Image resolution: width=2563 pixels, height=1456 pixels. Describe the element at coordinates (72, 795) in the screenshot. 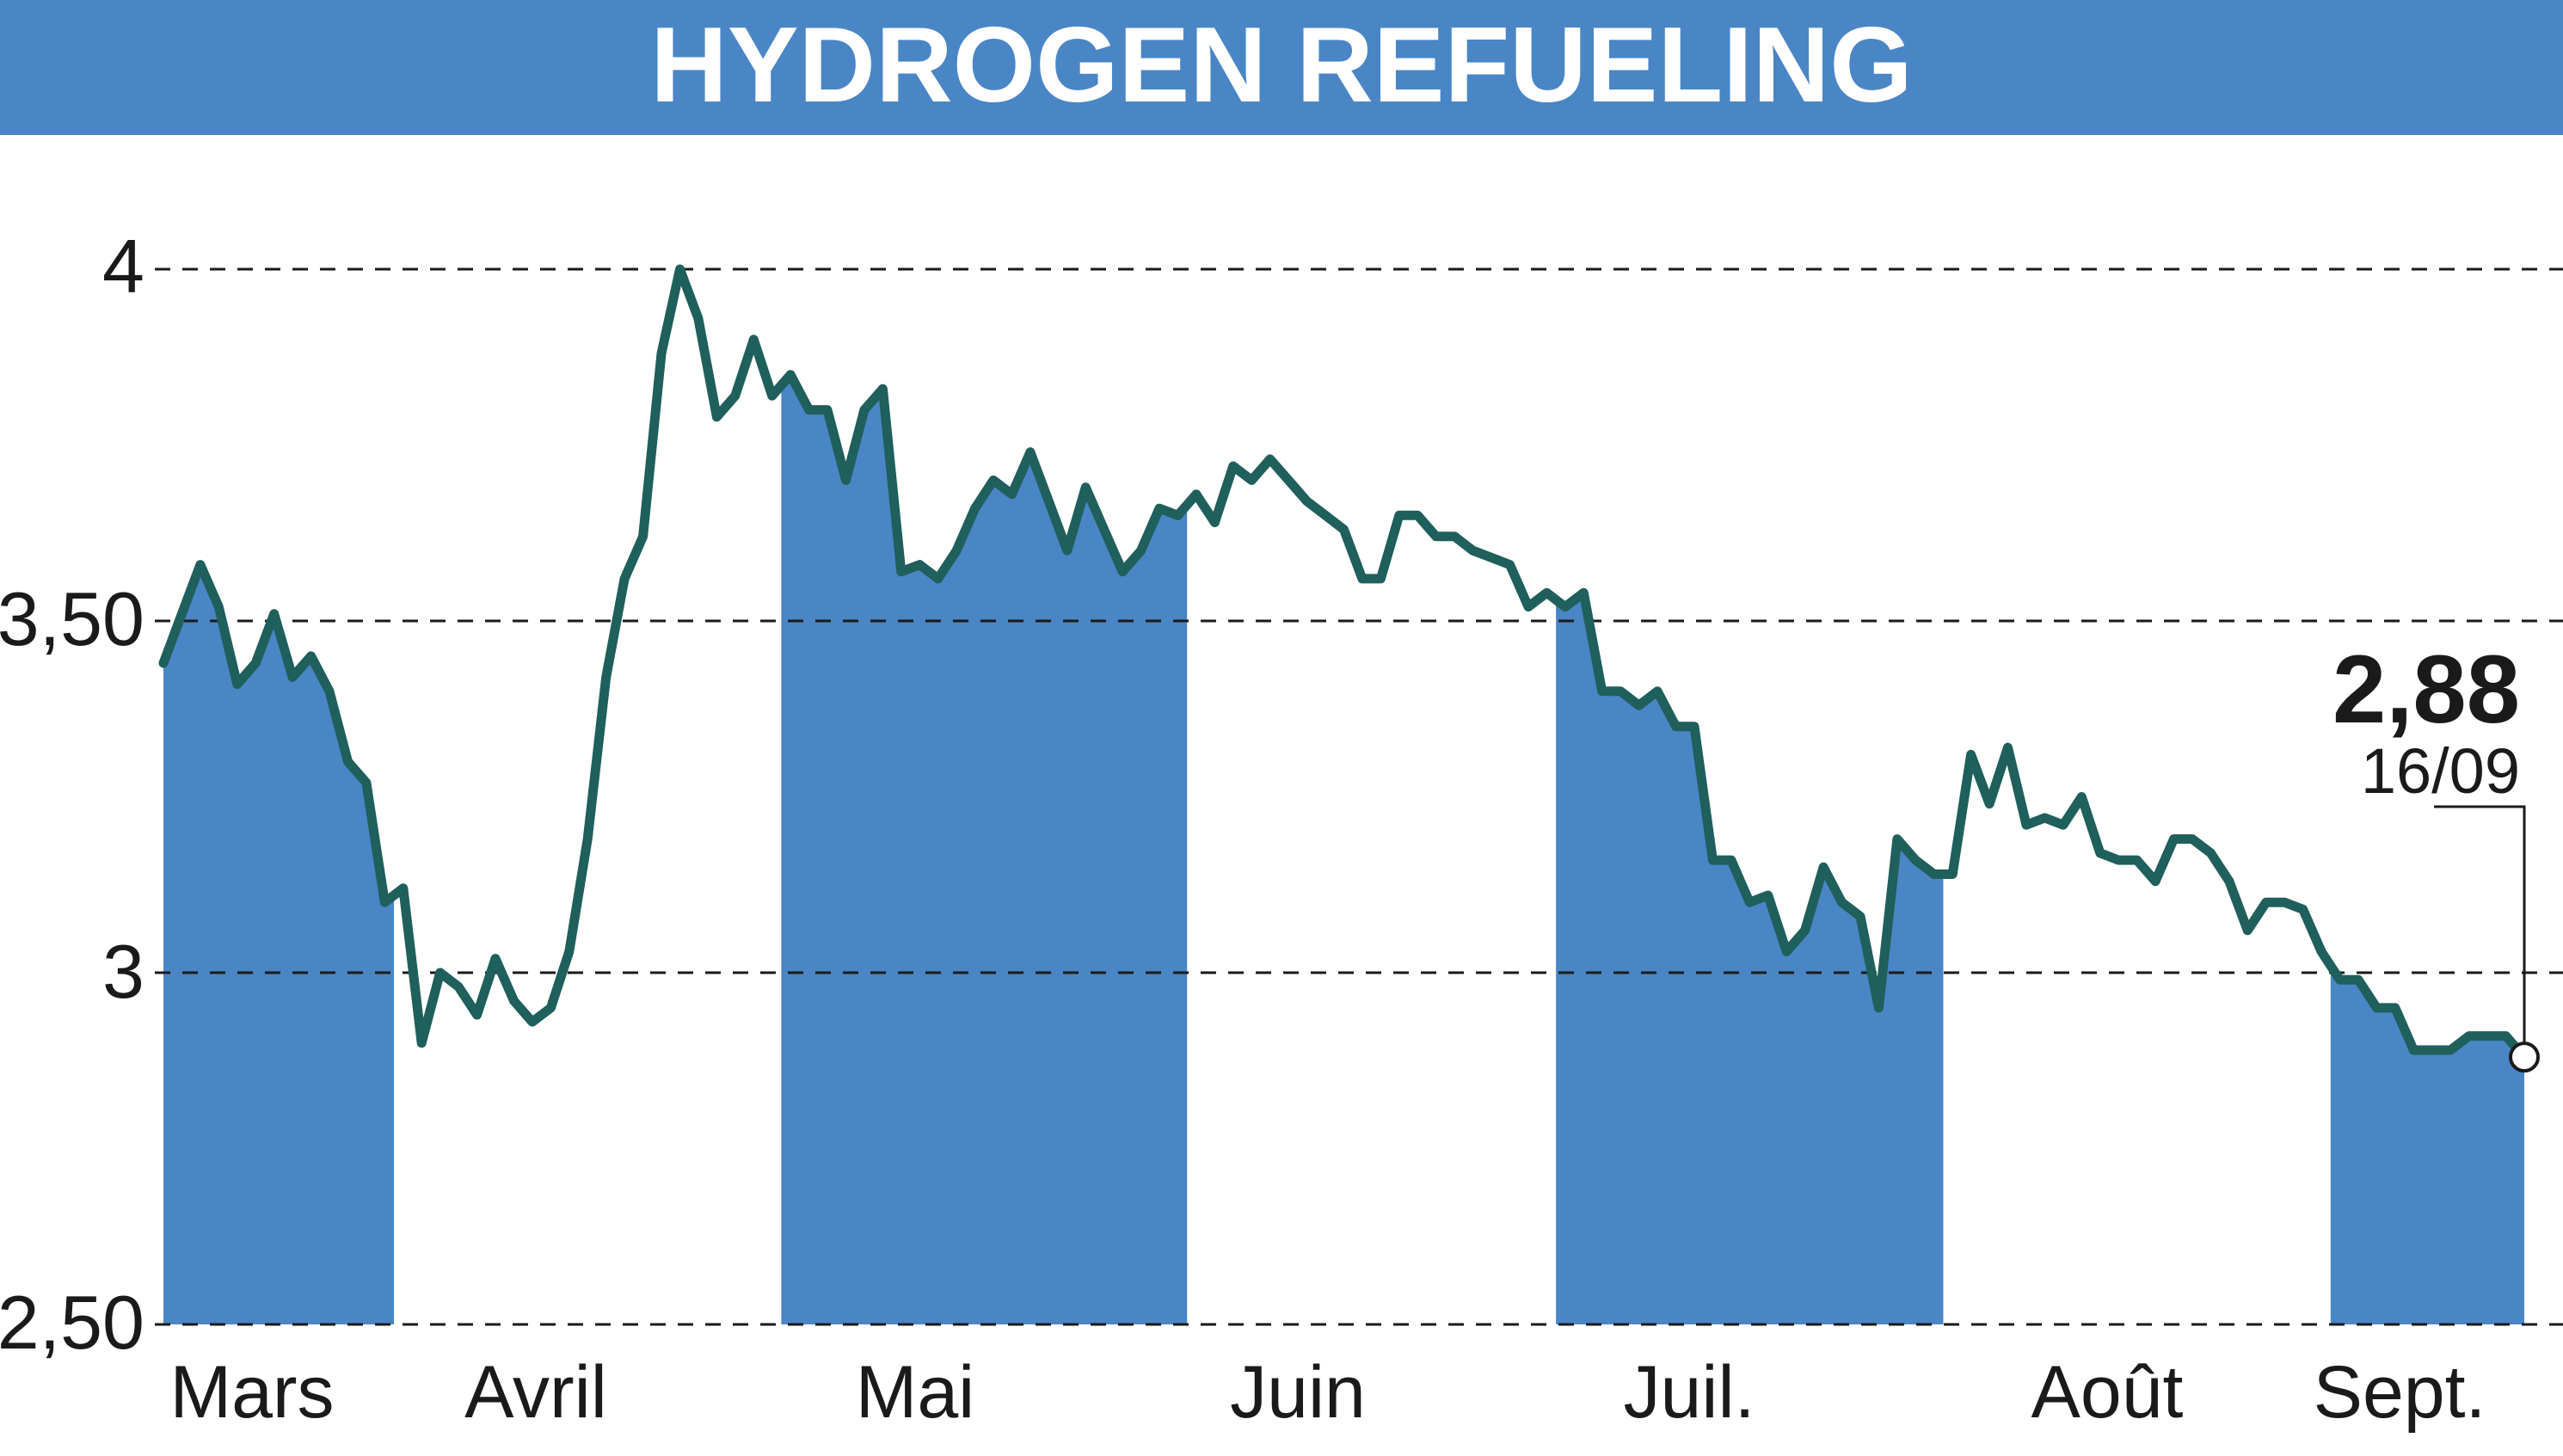

I see `y-axis: 4 3,50 3 2,50` at that location.